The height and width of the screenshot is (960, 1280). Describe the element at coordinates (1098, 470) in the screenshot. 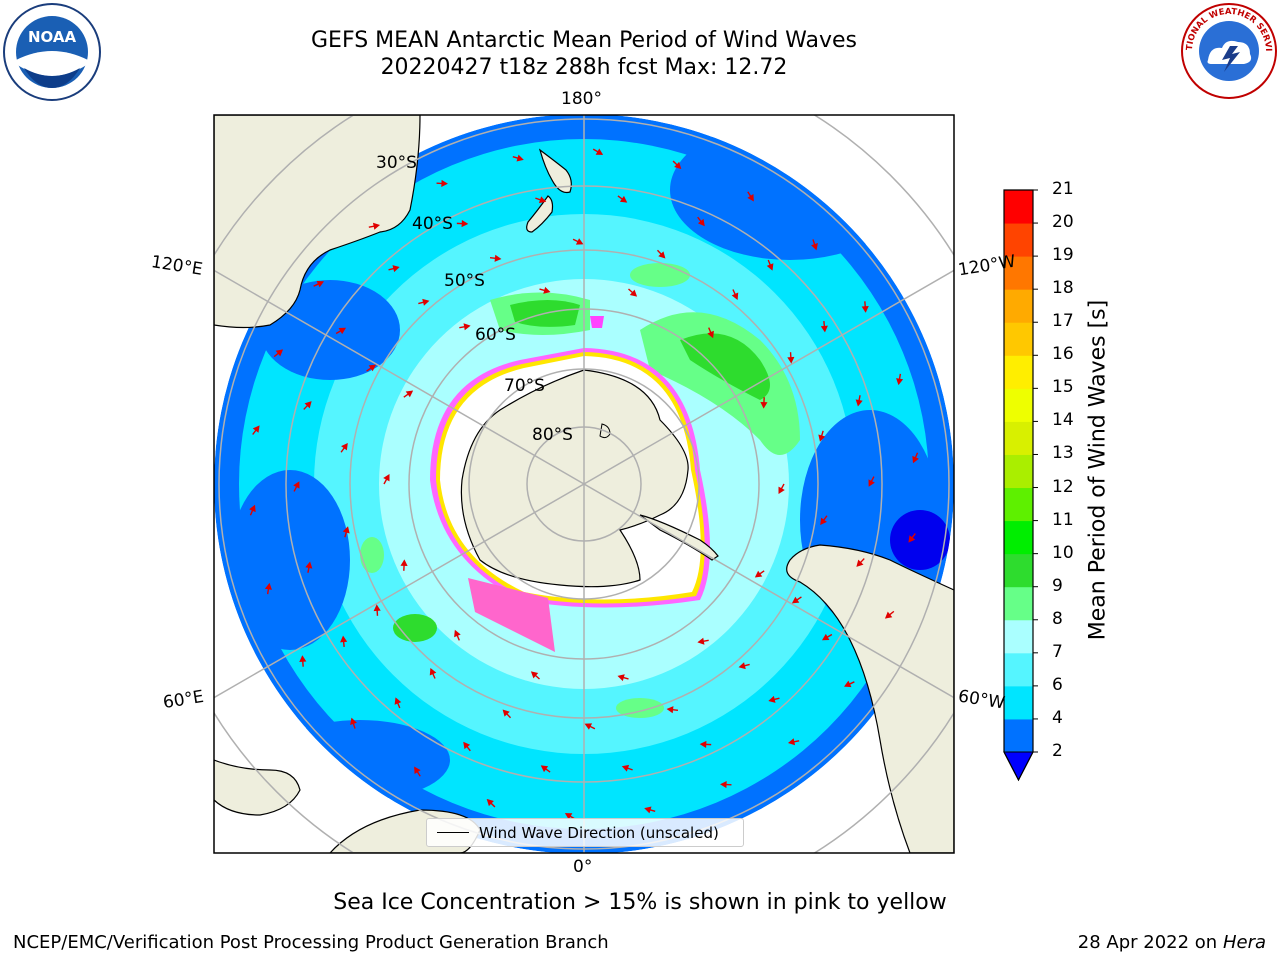

I see `colorbar-title: Mean Period of Wind Waves [s]` at that location.